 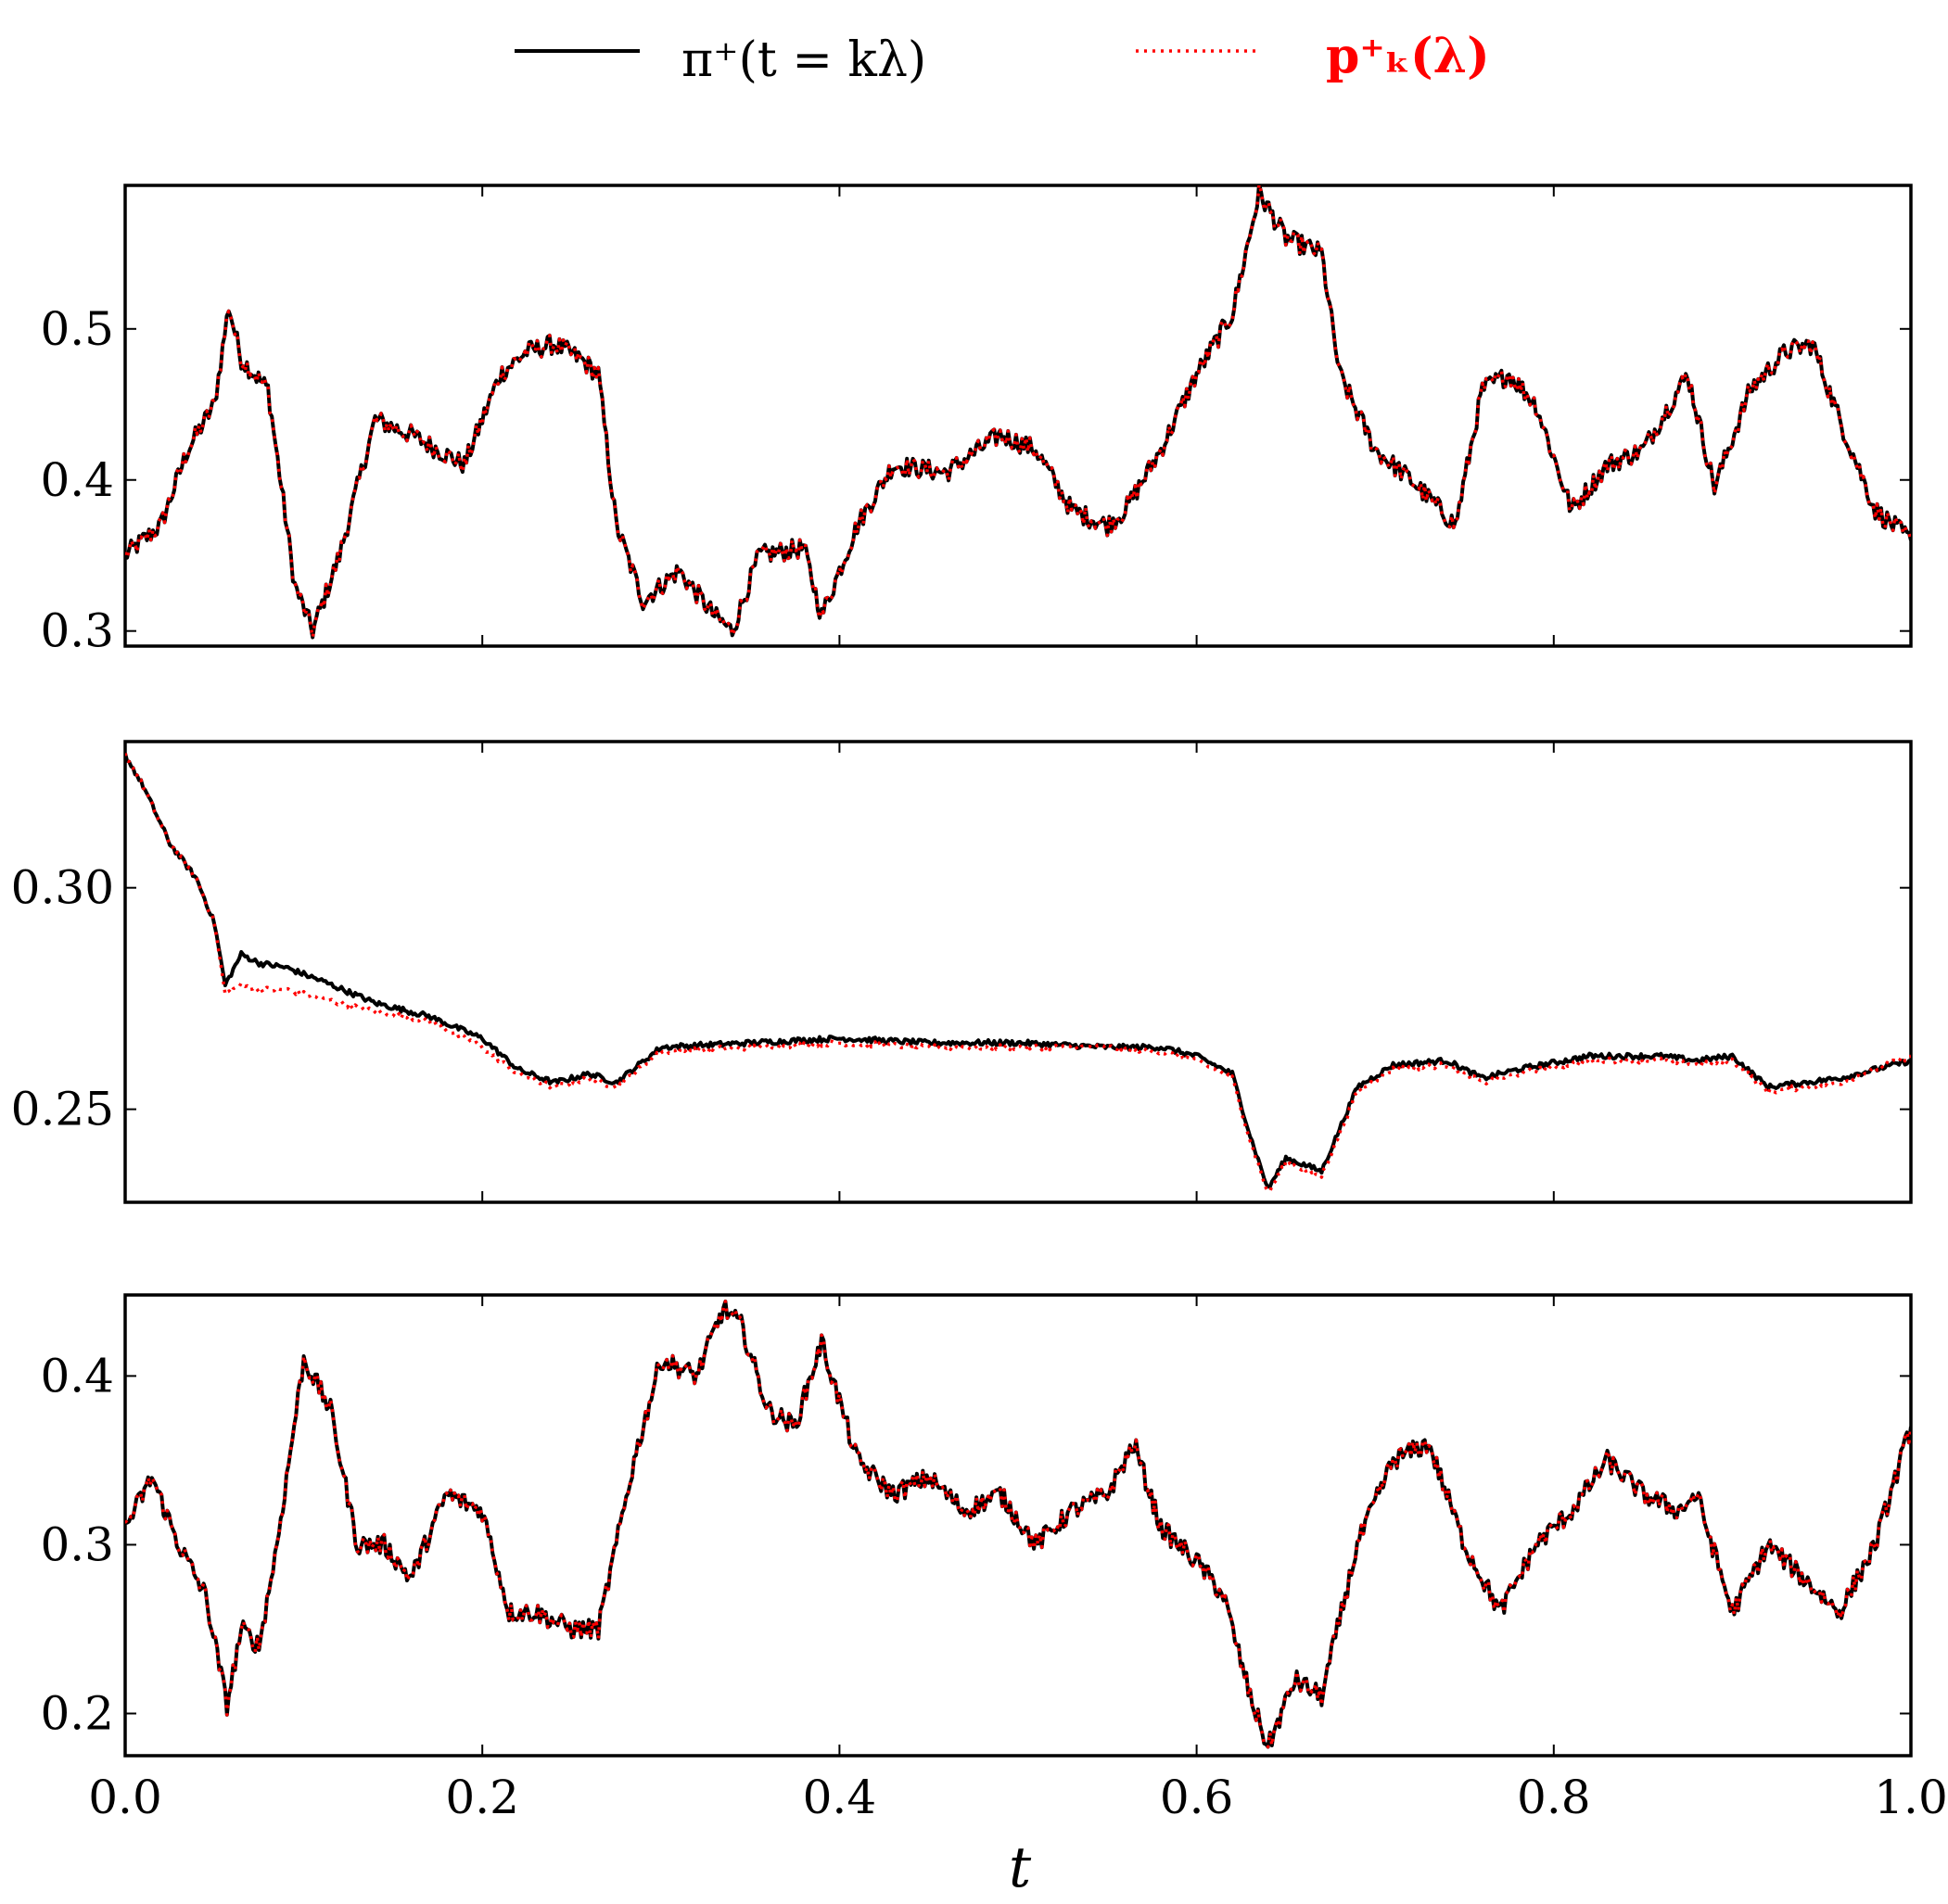 I want to click on x-tick-label: 0.6, so click(x=1197, y=1797).